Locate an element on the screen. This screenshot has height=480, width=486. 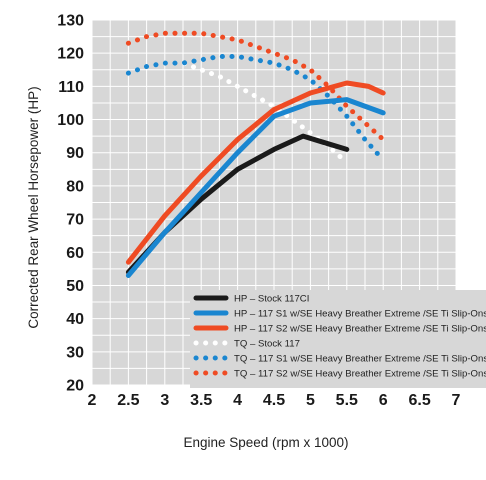
y-tick-label: 40 is located at coordinates (75, 319).